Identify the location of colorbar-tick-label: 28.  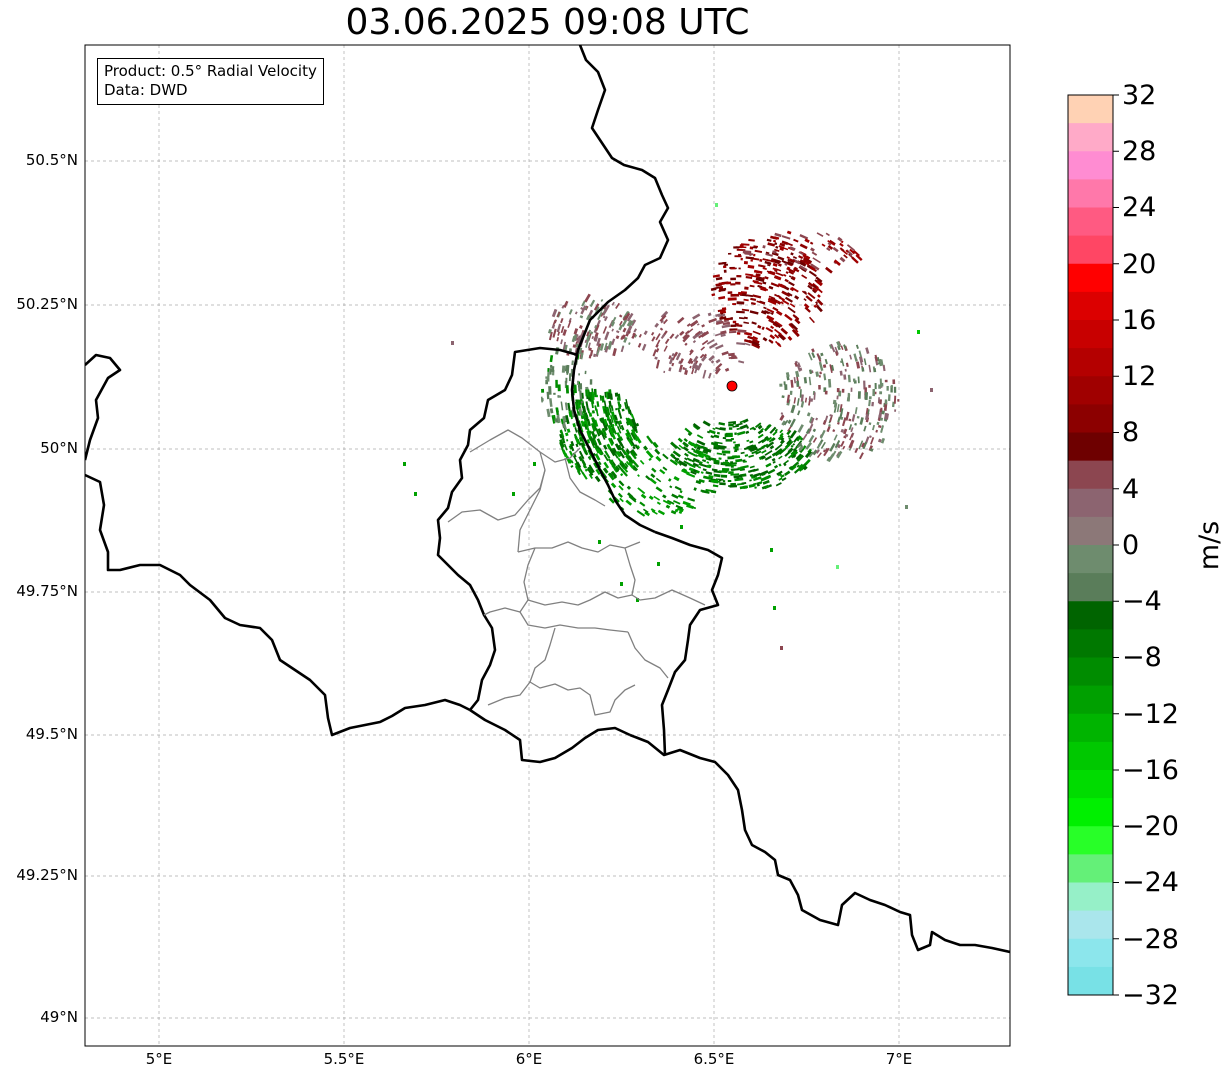
(1139, 151).